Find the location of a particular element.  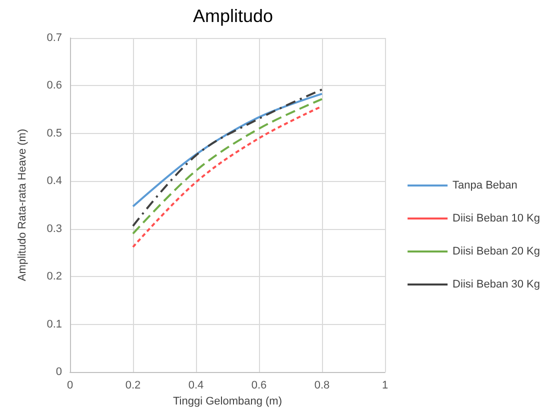

x-tick-label: 0.2 is located at coordinates (133, 386).